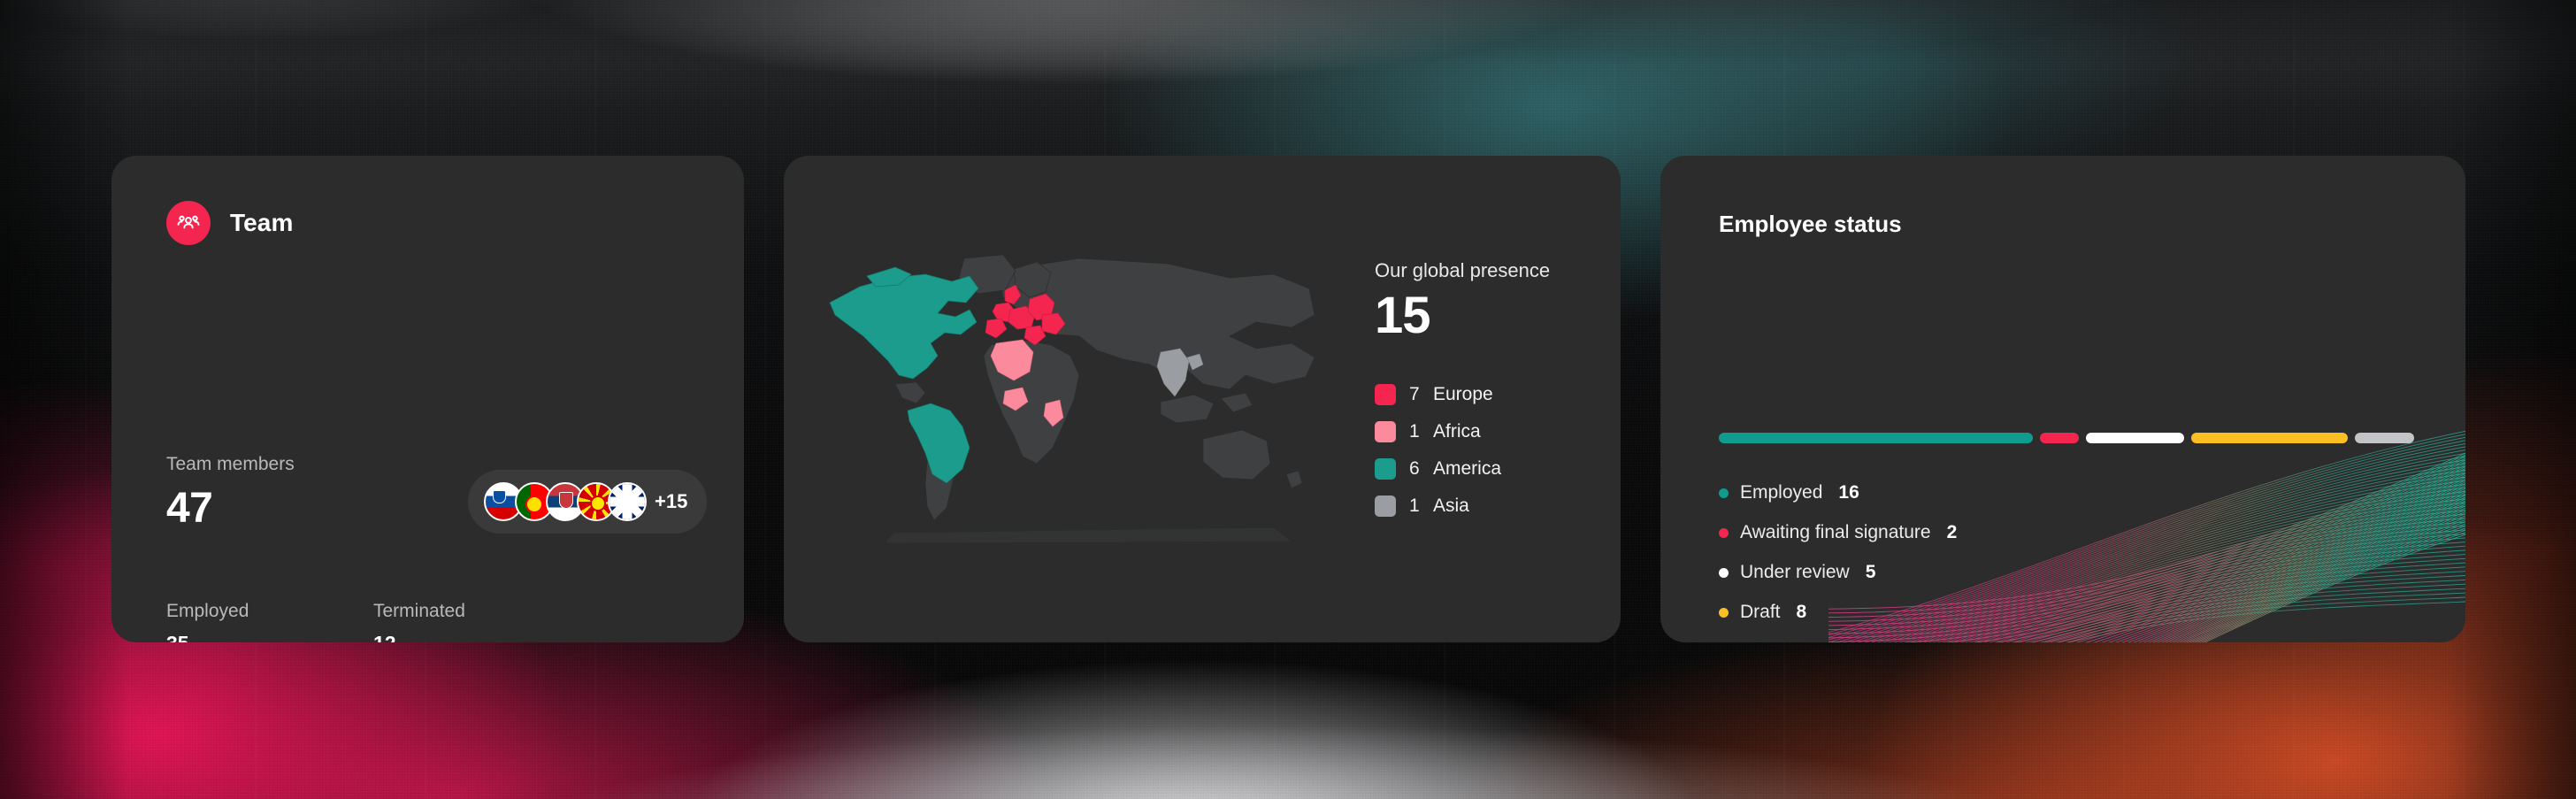 The width and height of the screenshot is (2576, 799). Describe the element at coordinates (2384, 438) in the screenshot. I see `status-bar-segment-terminated` at that location.